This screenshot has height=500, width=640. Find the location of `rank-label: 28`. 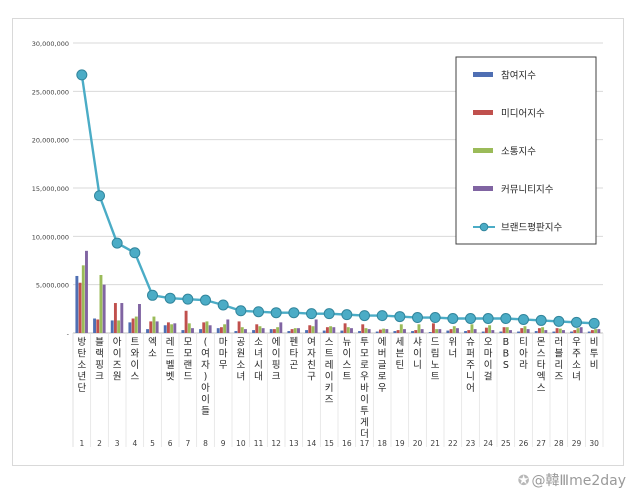

rank-label: 28 is located at coordinates (559, 443).